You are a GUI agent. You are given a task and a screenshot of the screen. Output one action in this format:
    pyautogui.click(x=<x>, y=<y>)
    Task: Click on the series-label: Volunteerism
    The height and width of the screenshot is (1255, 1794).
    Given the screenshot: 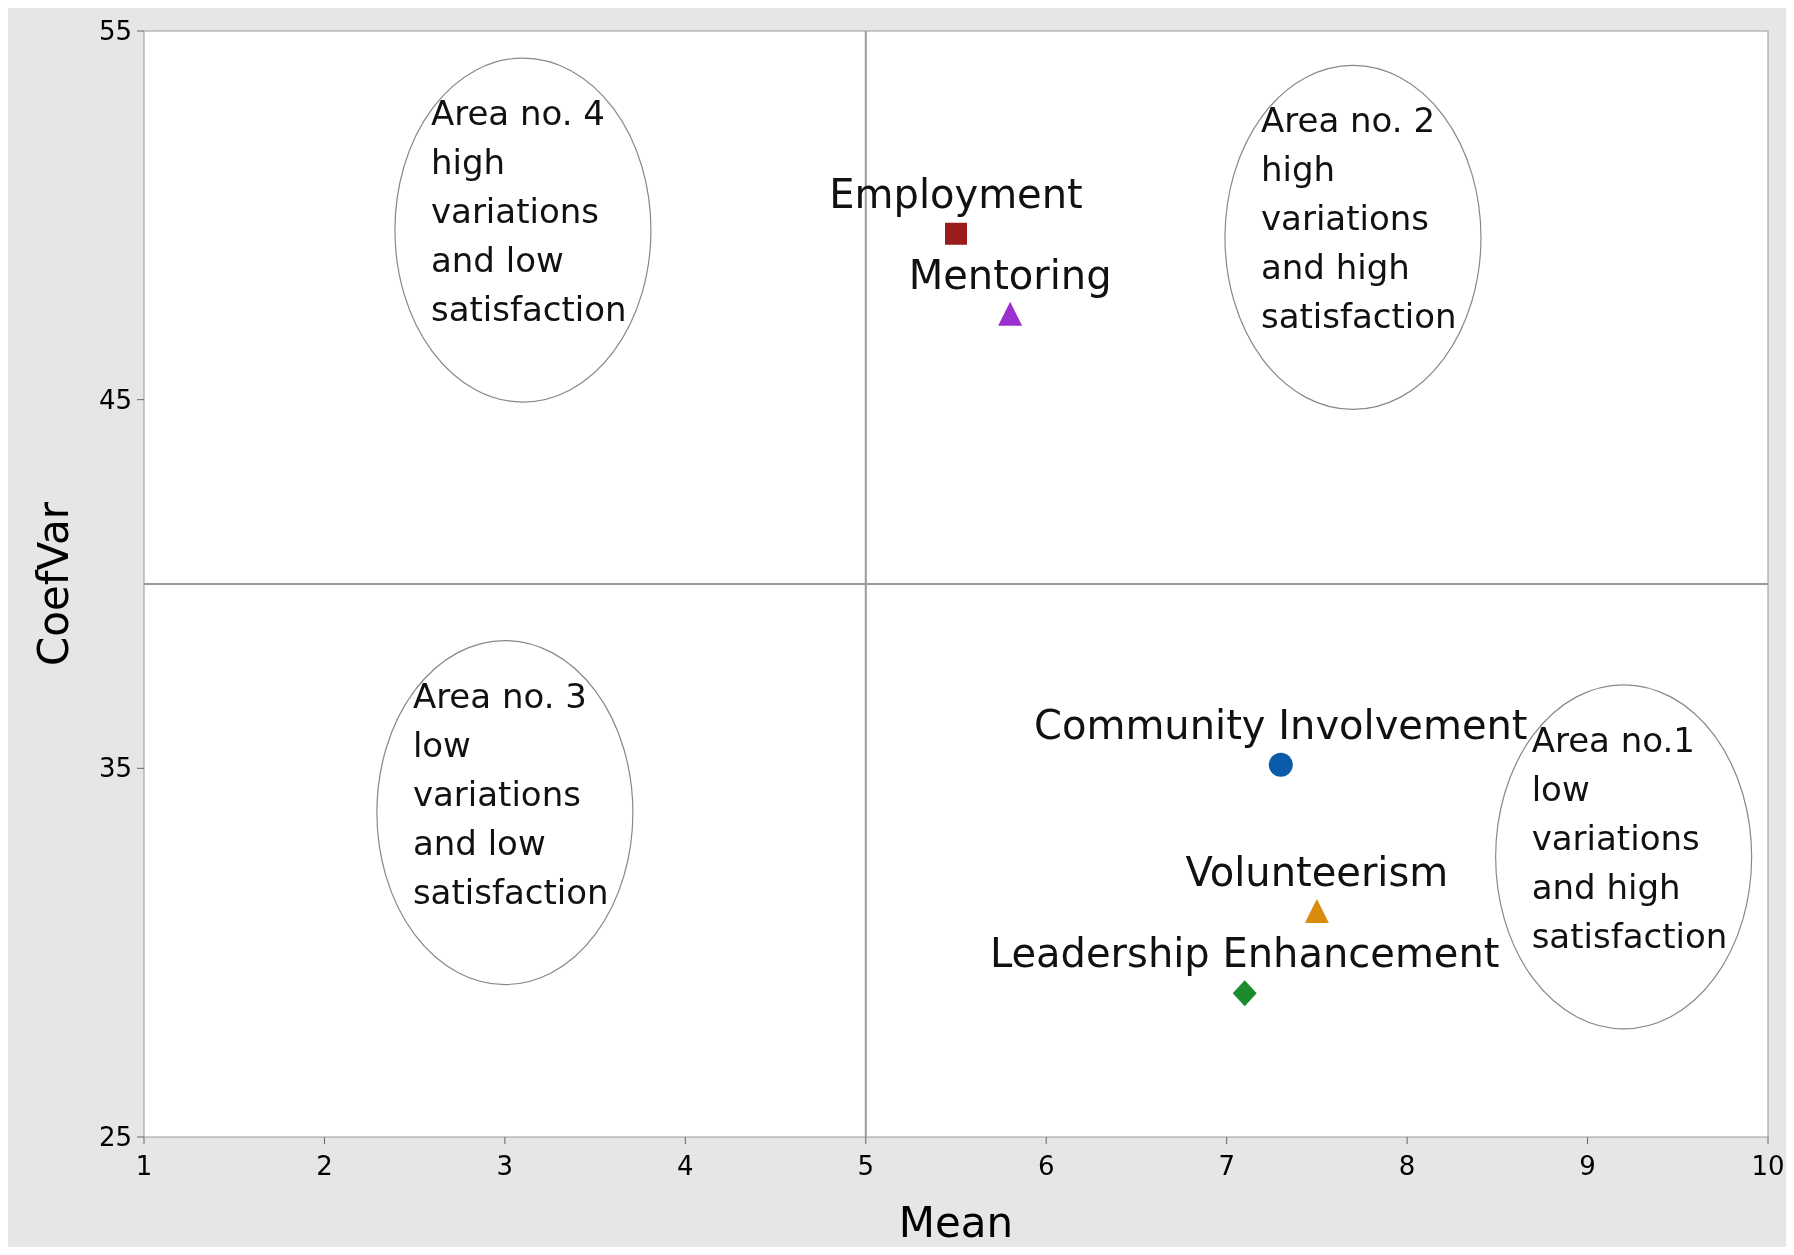 What is the action you would take?
    pyautogui.click(x=1317, y=872)
    